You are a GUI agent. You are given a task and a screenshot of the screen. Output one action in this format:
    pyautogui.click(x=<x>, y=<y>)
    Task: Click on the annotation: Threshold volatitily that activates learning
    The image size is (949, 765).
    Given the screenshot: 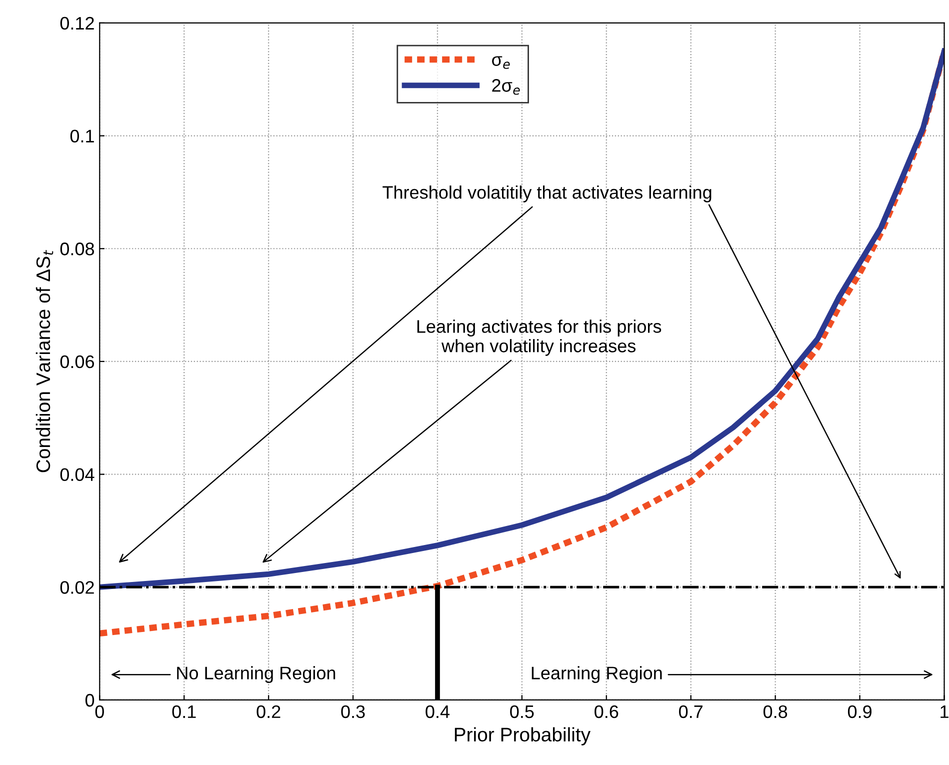 What is the action you would take?
    pyautogui.click(x=547, y=194)
    